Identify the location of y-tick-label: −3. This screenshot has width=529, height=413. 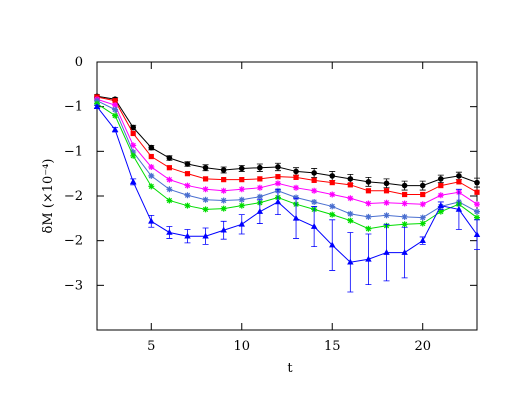
(73, 285).